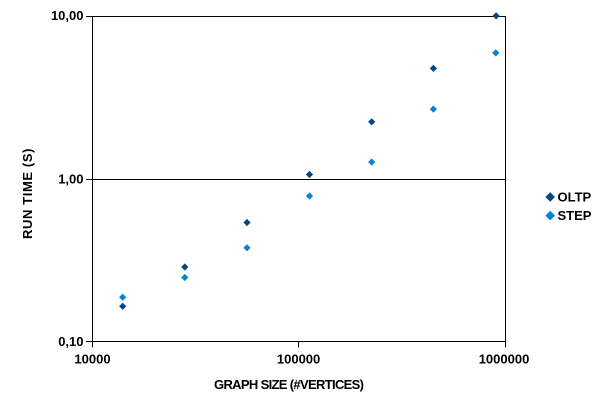  What do you see at coordinates (70, 178) in the screenshot?
I see `svg-text: 1,00` at bounding box center [70, 178].